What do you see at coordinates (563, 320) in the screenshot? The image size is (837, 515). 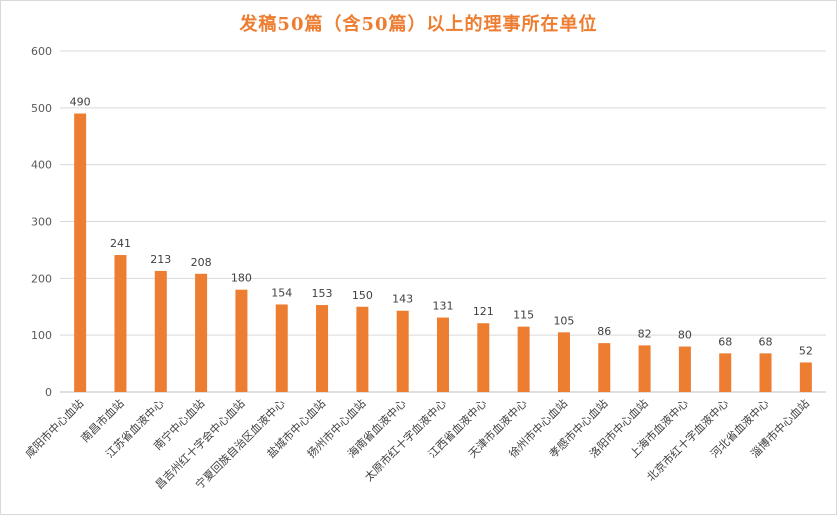 I see `data-label: 105` at bounding box center [563, 320].